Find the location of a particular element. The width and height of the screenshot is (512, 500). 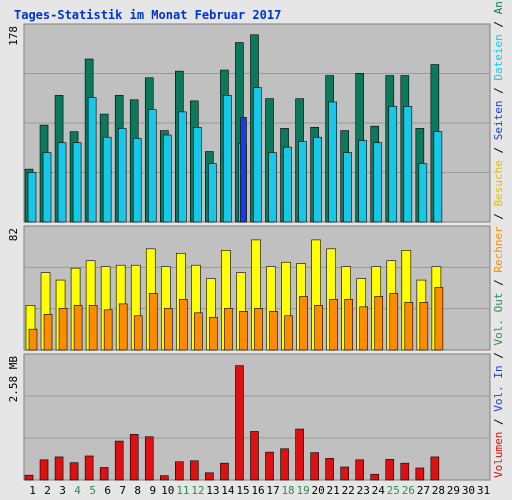

legend-part: Volumen is located at coordinates (498, 455).